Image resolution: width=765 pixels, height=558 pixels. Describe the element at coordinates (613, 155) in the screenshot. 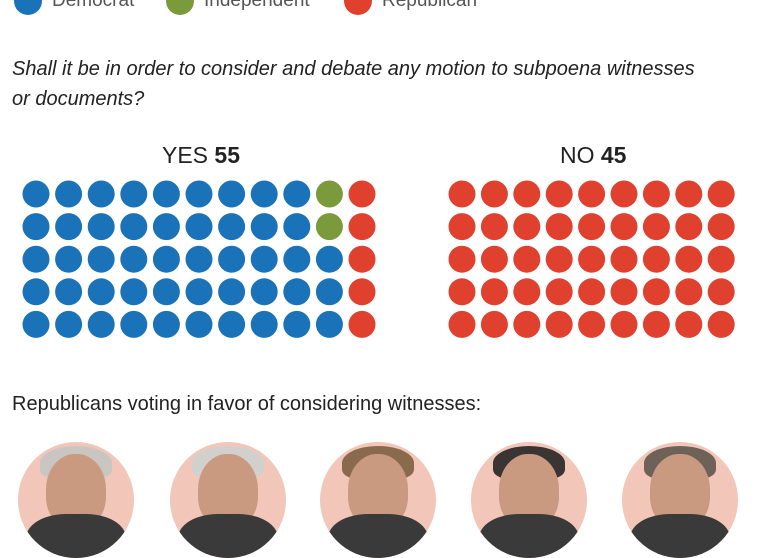

I see `no-count: 45` at that location.